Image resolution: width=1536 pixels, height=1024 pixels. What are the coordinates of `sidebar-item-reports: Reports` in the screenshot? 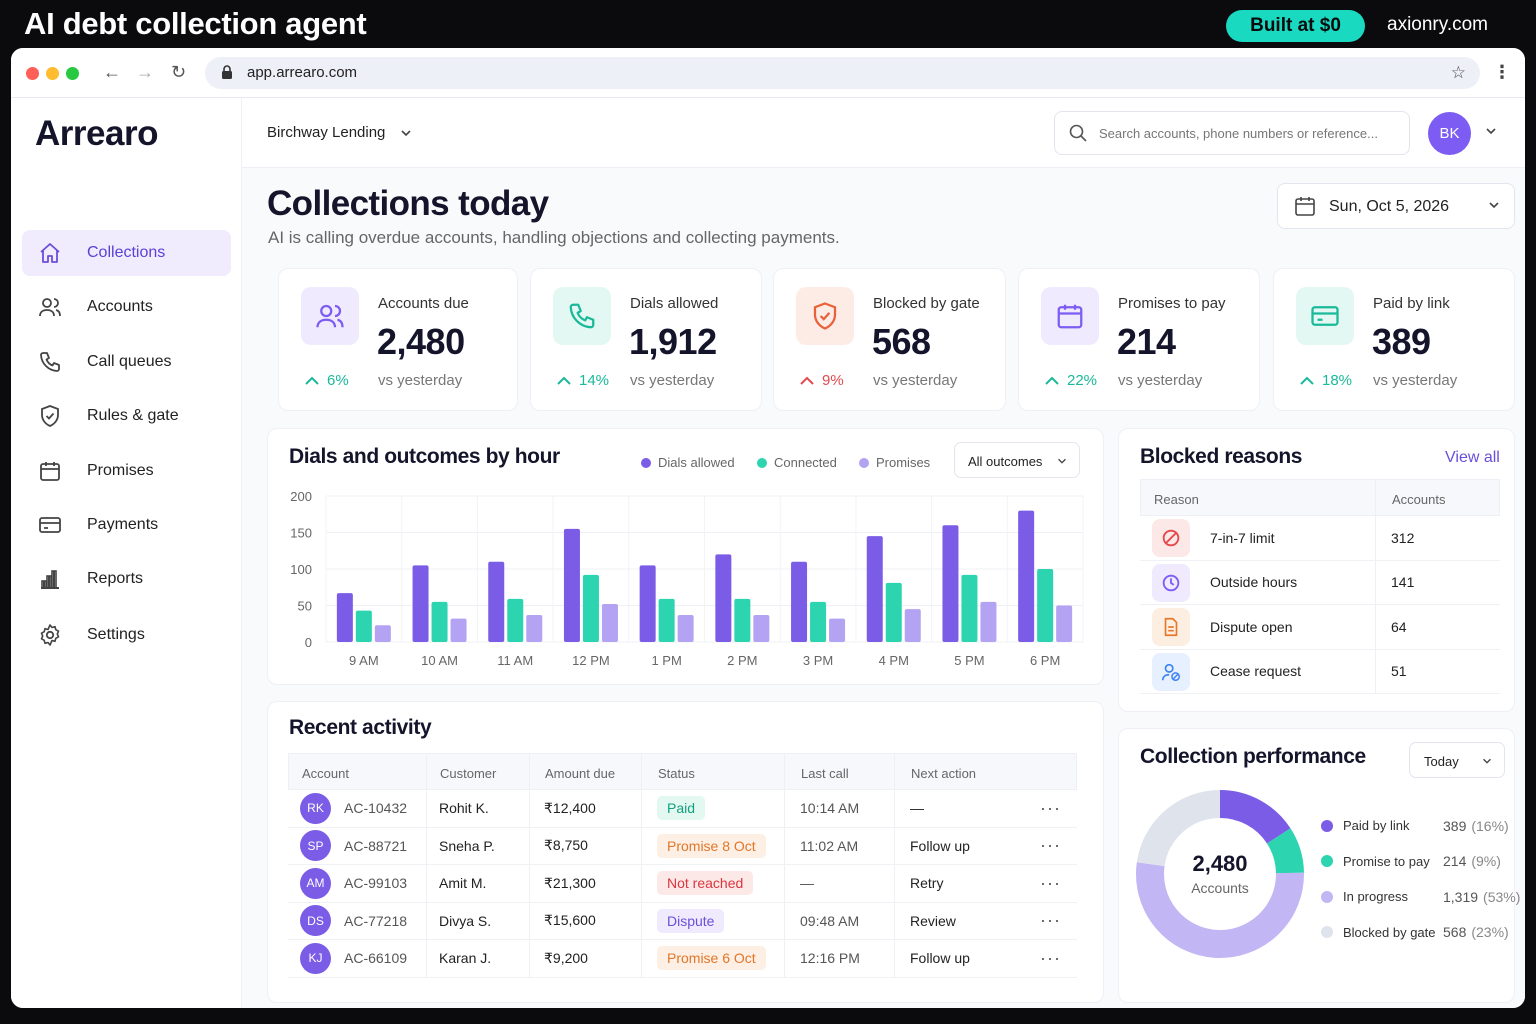 It's located at (126, 579).